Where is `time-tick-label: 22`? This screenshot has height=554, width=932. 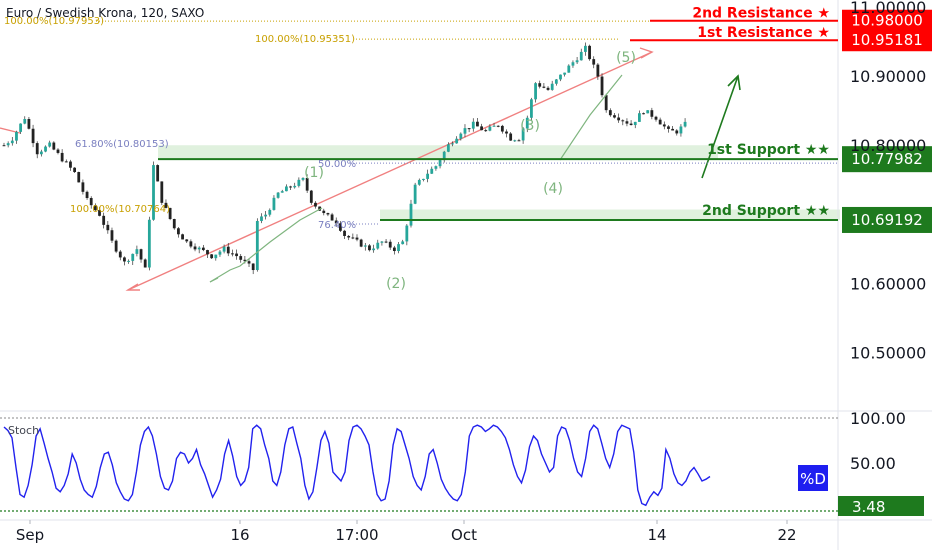
time-tick-label: 22 is located at coordinates (786, 535).